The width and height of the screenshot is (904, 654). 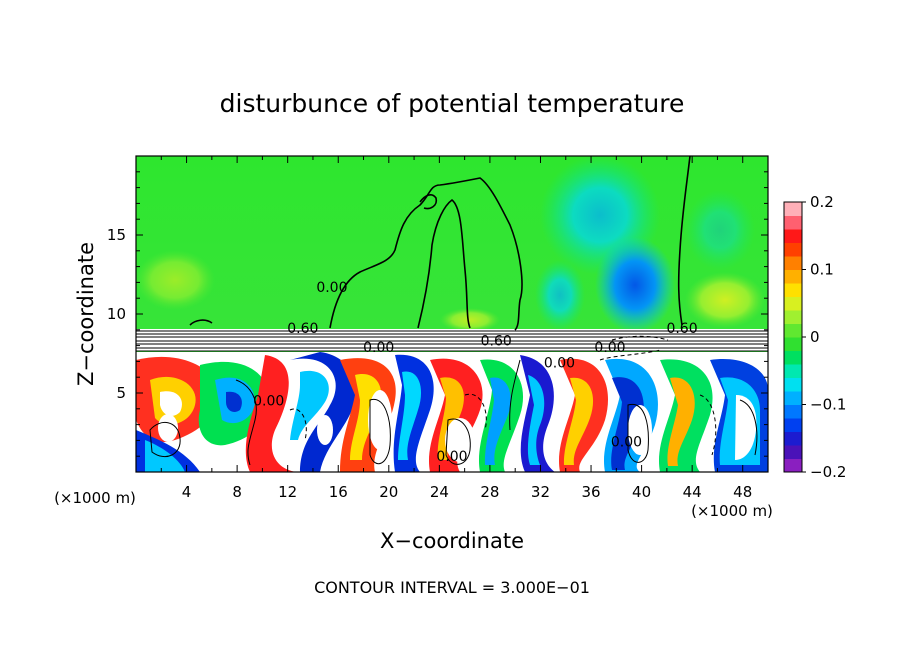 I want to click on band-contours, so click(x=452, y=341).